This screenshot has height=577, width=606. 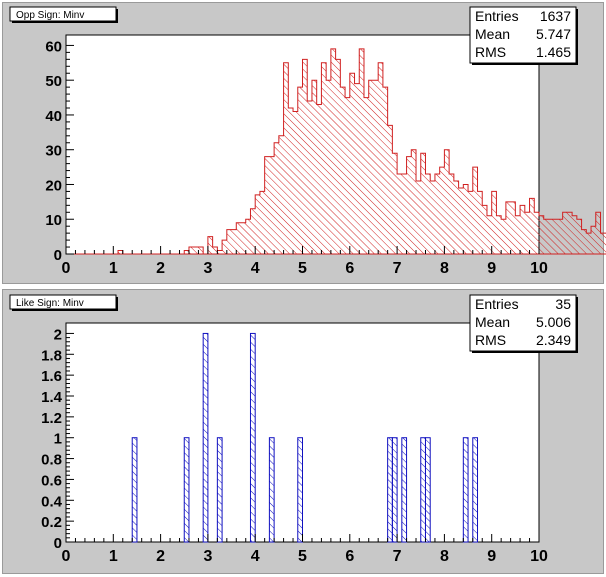 I want to click on opp-y-tick-label: 10, so click(x=53, y=220).